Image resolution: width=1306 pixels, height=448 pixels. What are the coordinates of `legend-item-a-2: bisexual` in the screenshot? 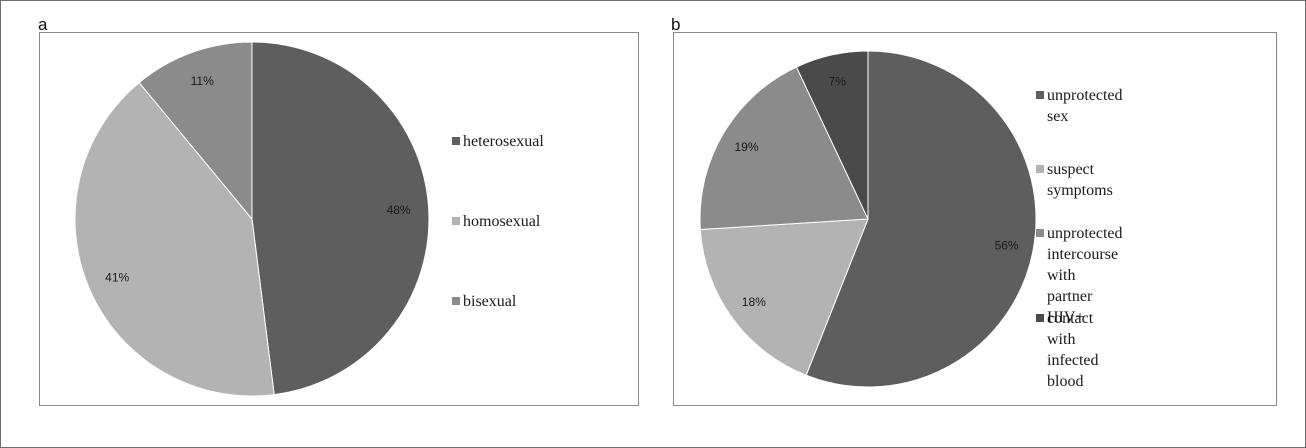 It's located at (484, 301).